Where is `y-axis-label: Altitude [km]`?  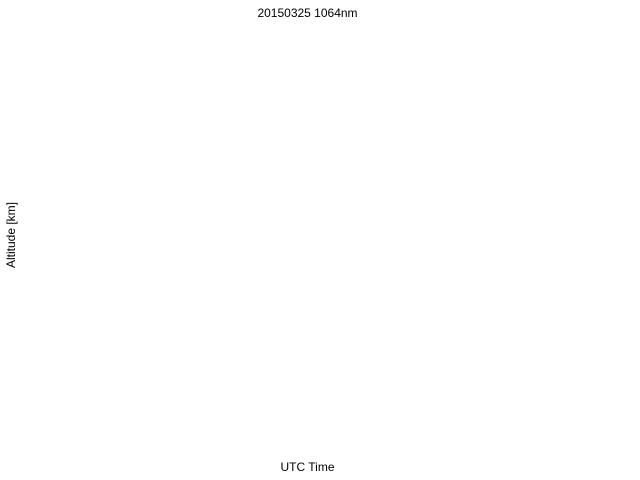 y-axis-label: Altitude [km] is located at coordinates (11, 235).